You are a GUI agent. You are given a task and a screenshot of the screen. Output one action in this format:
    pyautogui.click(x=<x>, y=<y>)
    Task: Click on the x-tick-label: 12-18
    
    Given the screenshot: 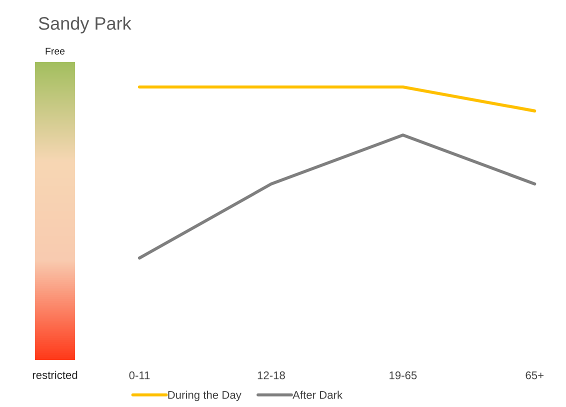 What is the action you would take?
    pyautogui.click(x=271, y=375)
    